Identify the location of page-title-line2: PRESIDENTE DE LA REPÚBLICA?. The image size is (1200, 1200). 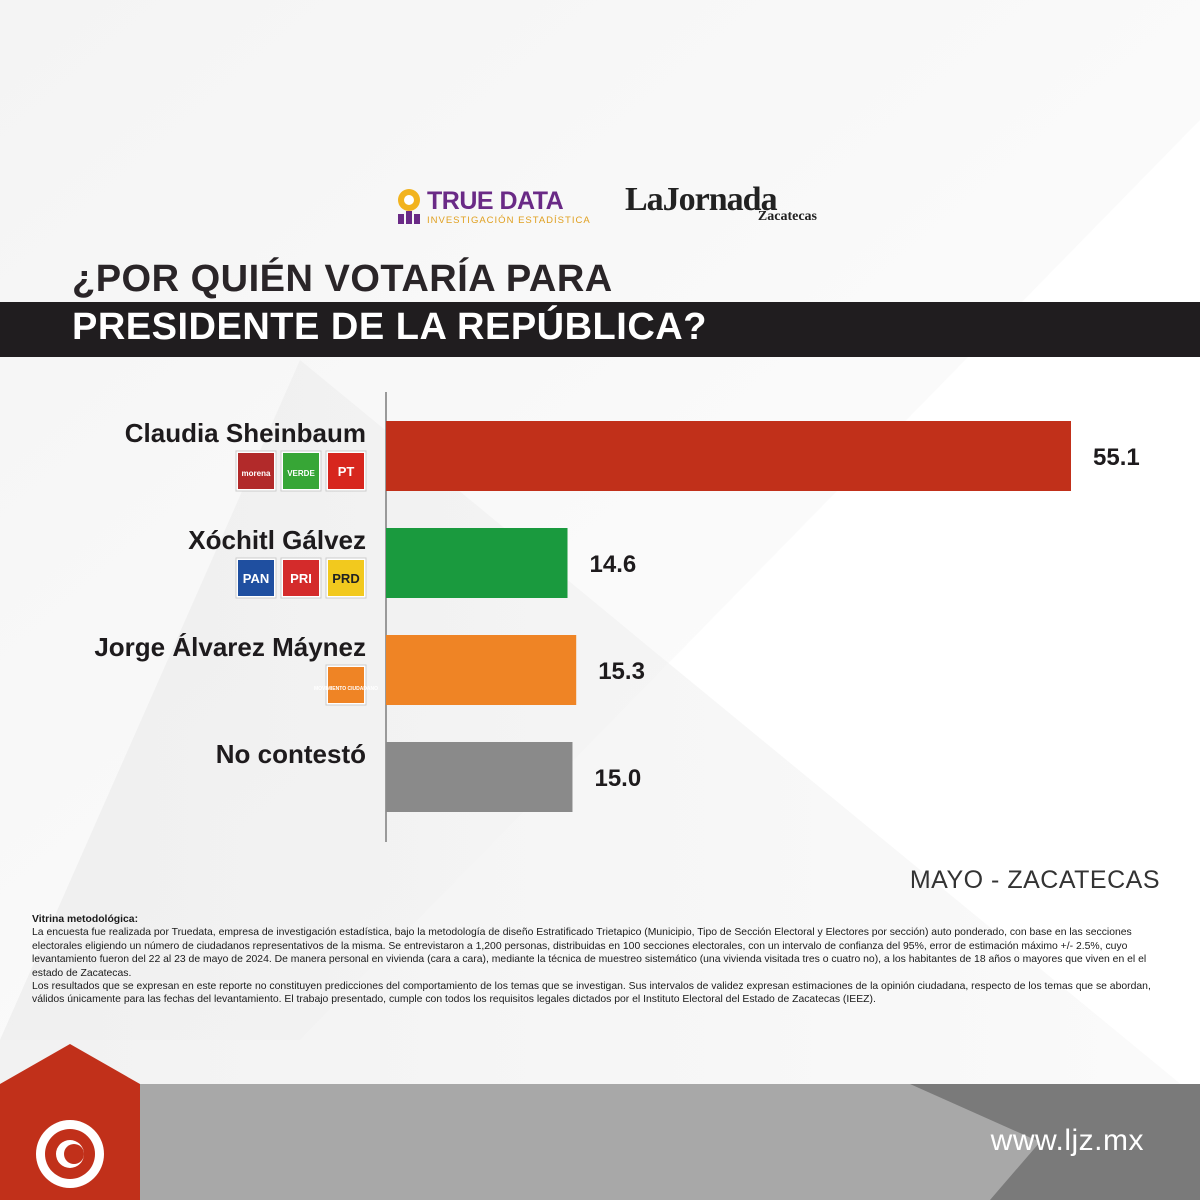
(389, 327).